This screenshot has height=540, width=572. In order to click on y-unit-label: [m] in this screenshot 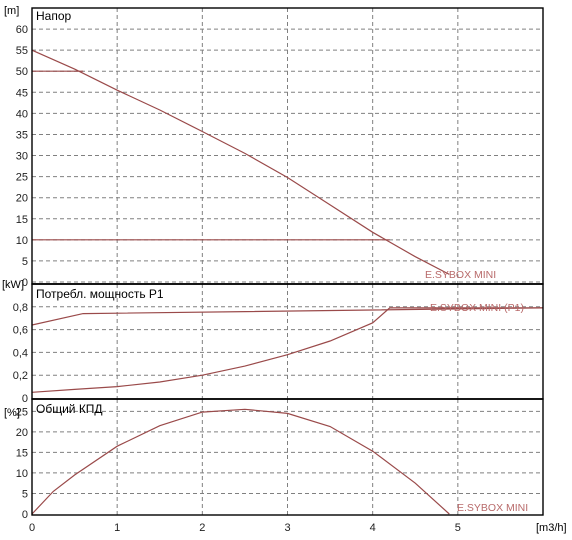, I will do `click(11, 11)`.